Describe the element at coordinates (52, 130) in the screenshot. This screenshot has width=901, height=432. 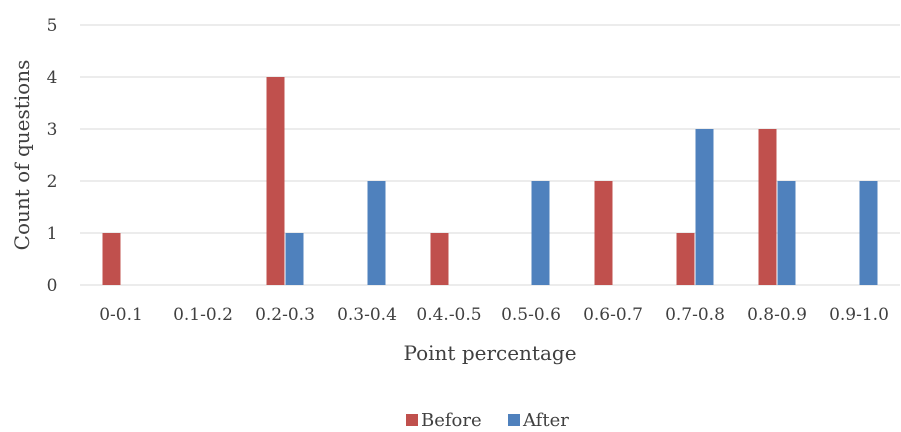
I see `y-tick-label: 3` at that location.